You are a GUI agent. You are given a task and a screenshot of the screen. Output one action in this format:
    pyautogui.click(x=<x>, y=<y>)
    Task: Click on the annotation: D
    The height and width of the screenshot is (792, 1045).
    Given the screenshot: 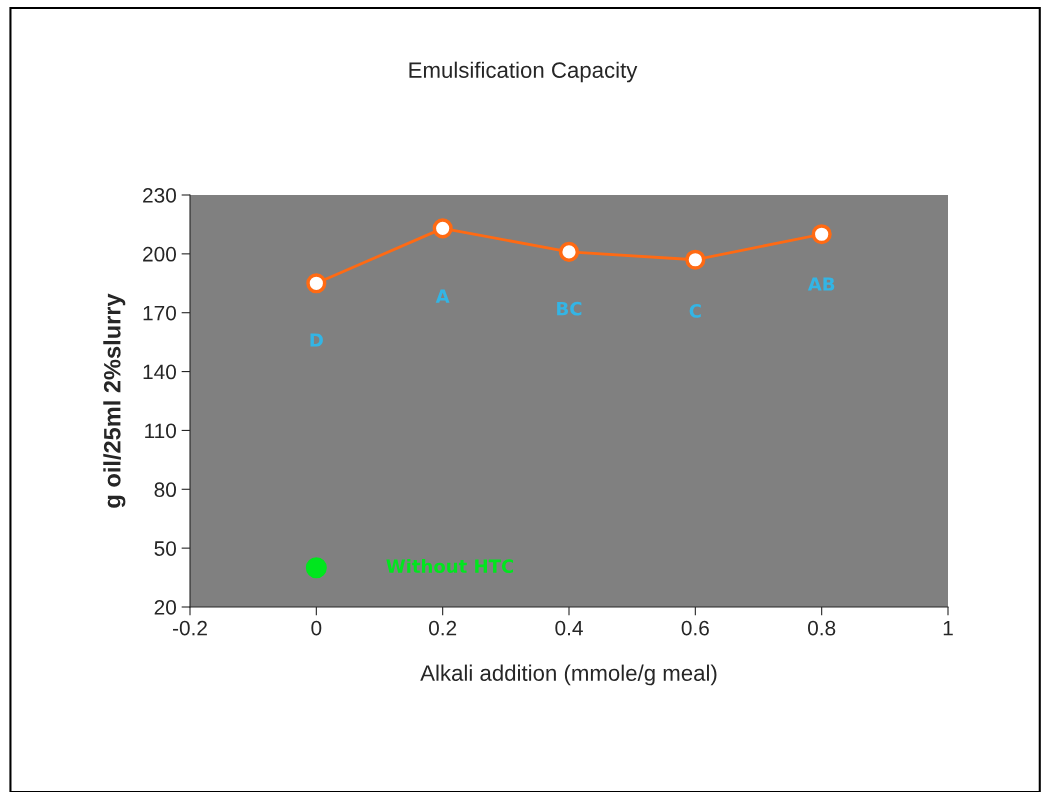 What is the action you would take?
    pyautogui.click(x=316, y=340)
    